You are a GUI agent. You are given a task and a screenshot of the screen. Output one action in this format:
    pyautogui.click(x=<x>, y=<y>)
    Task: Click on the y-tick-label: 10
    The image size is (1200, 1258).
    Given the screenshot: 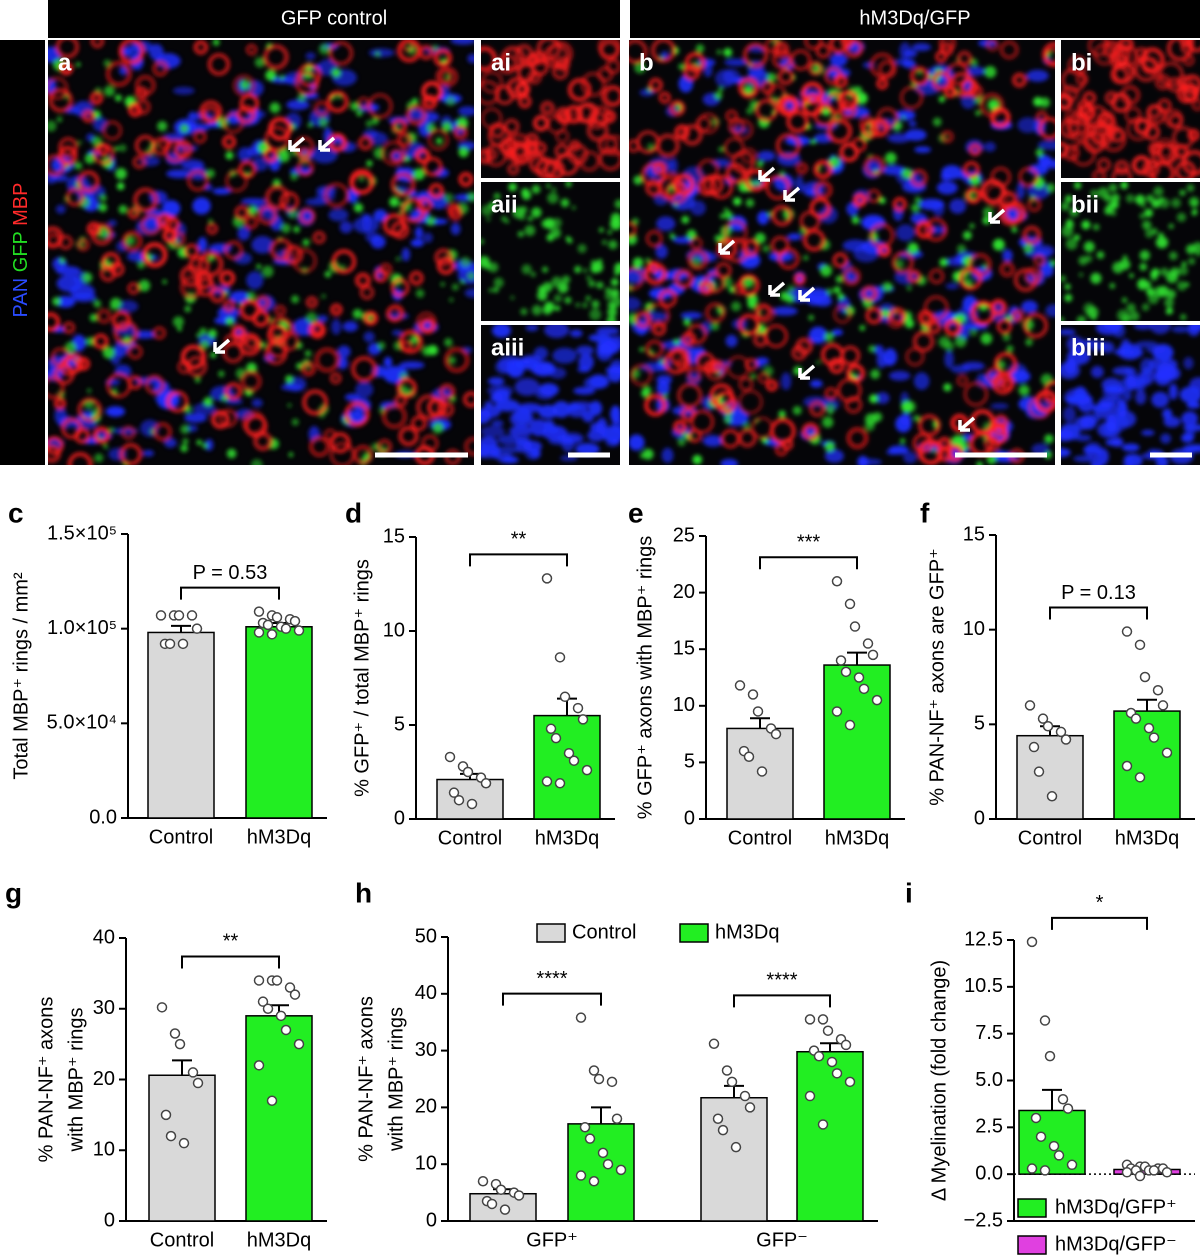 What is the action you would take?
    pyautogui.click(x=974, y=629)
    